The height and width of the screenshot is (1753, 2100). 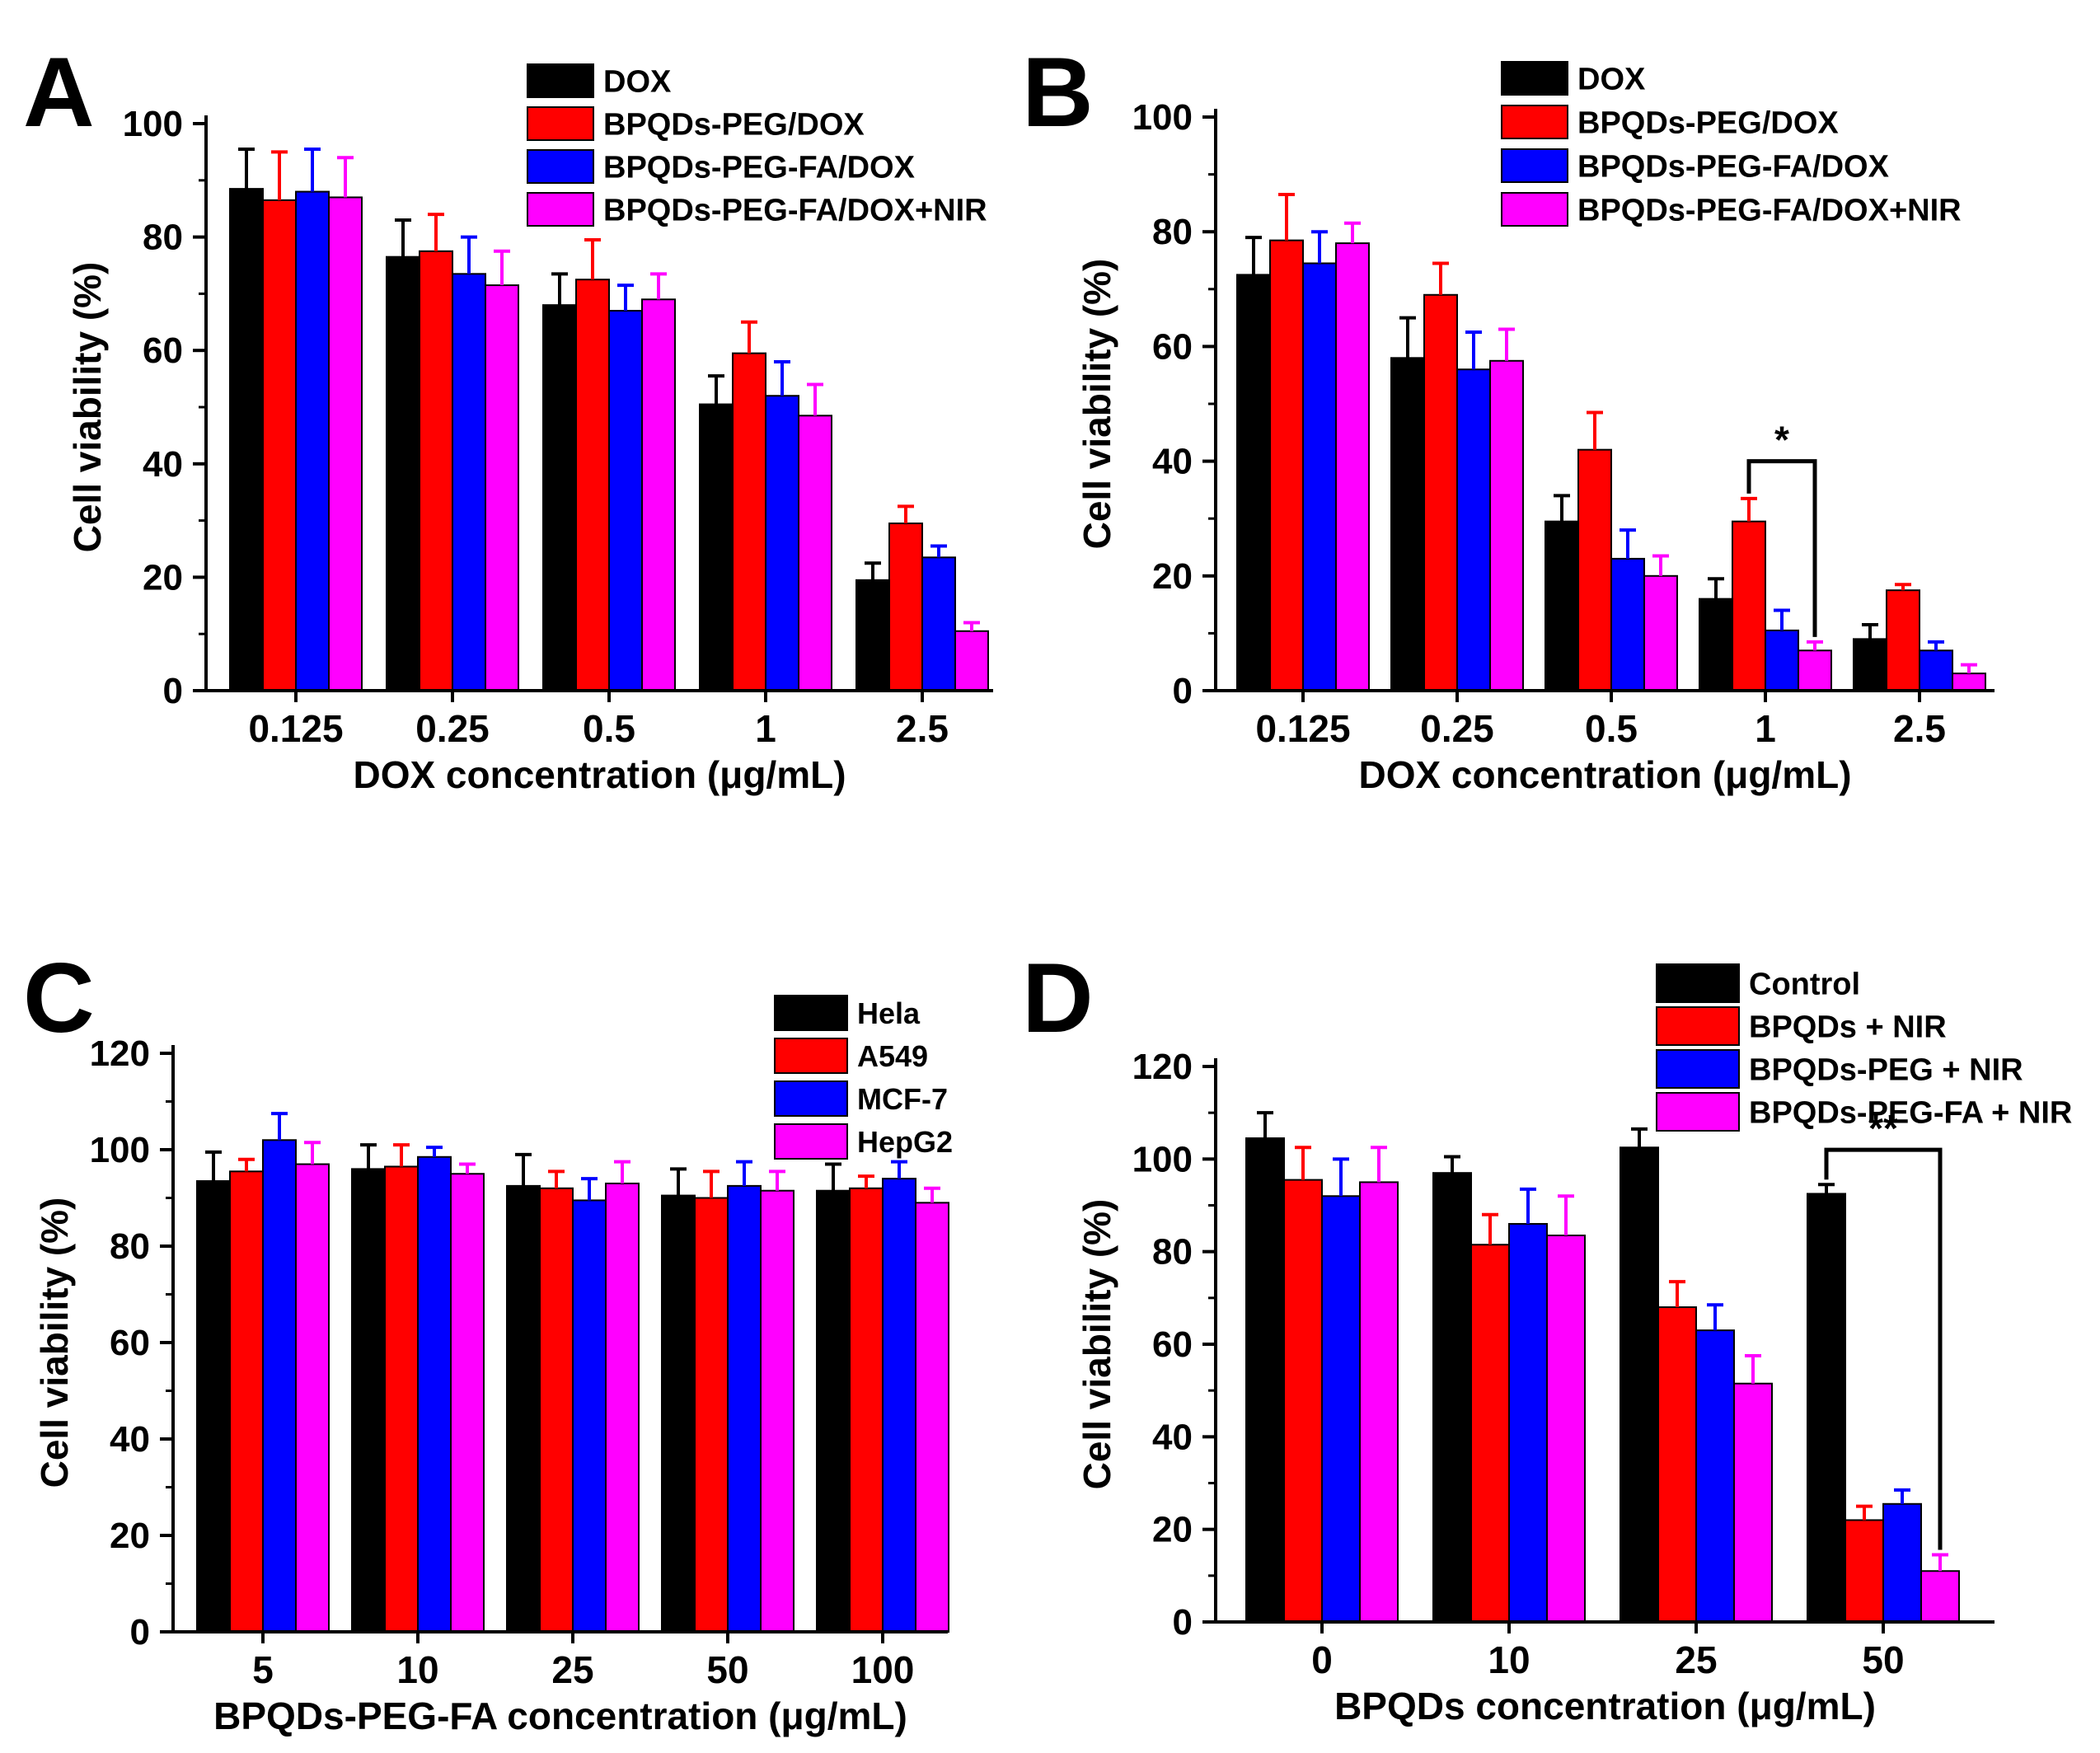 What do you see at coordinates (120, 1150) in the screenshot?
I see `panel-c-y-tick-label: 100` at bounding box center [120, 1150].